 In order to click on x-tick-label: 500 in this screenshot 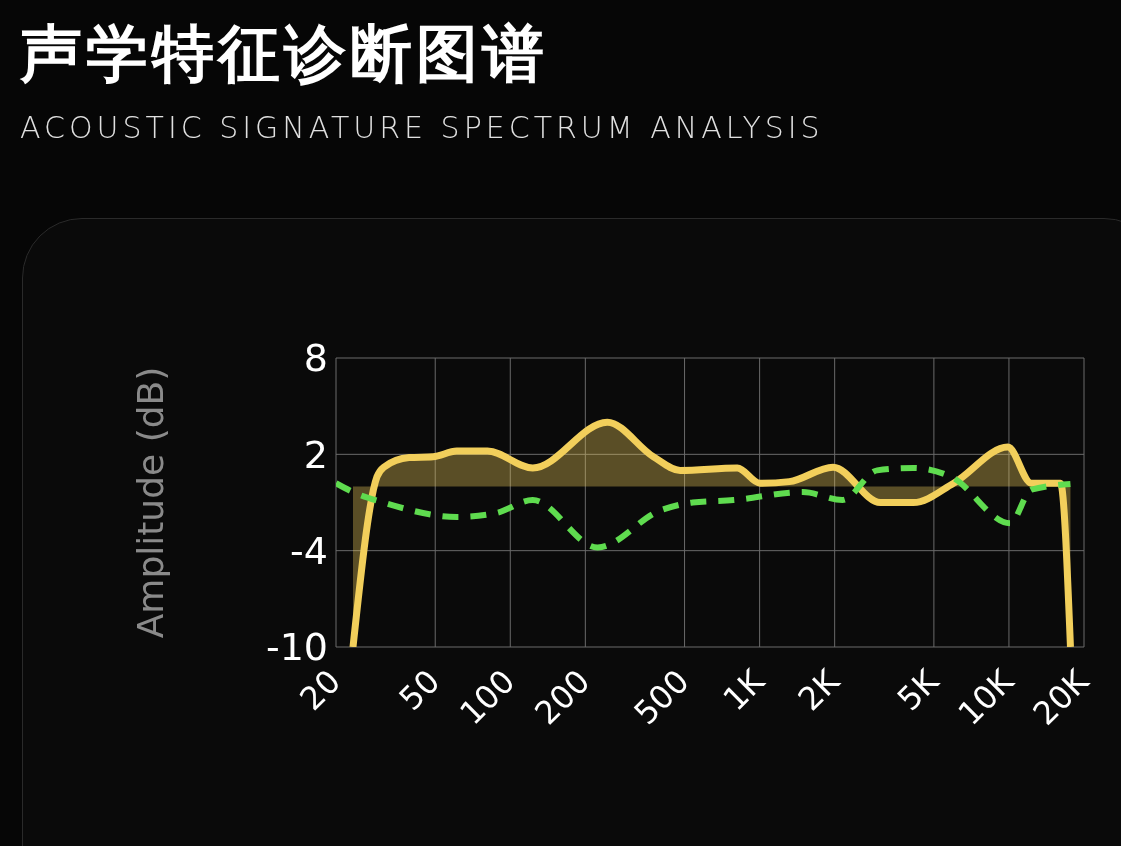, I will do `click(661, 697)`.